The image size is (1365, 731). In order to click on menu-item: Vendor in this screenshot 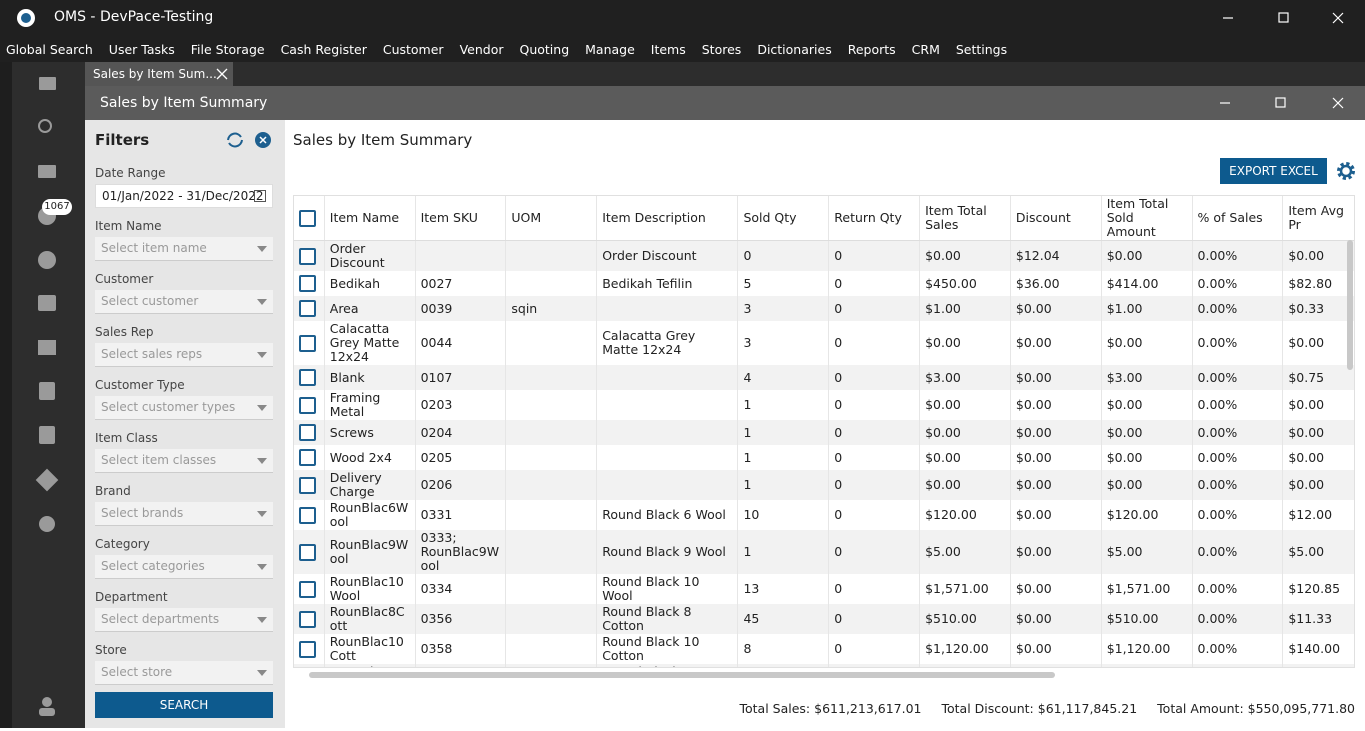, I will do `click(481, 49)`.